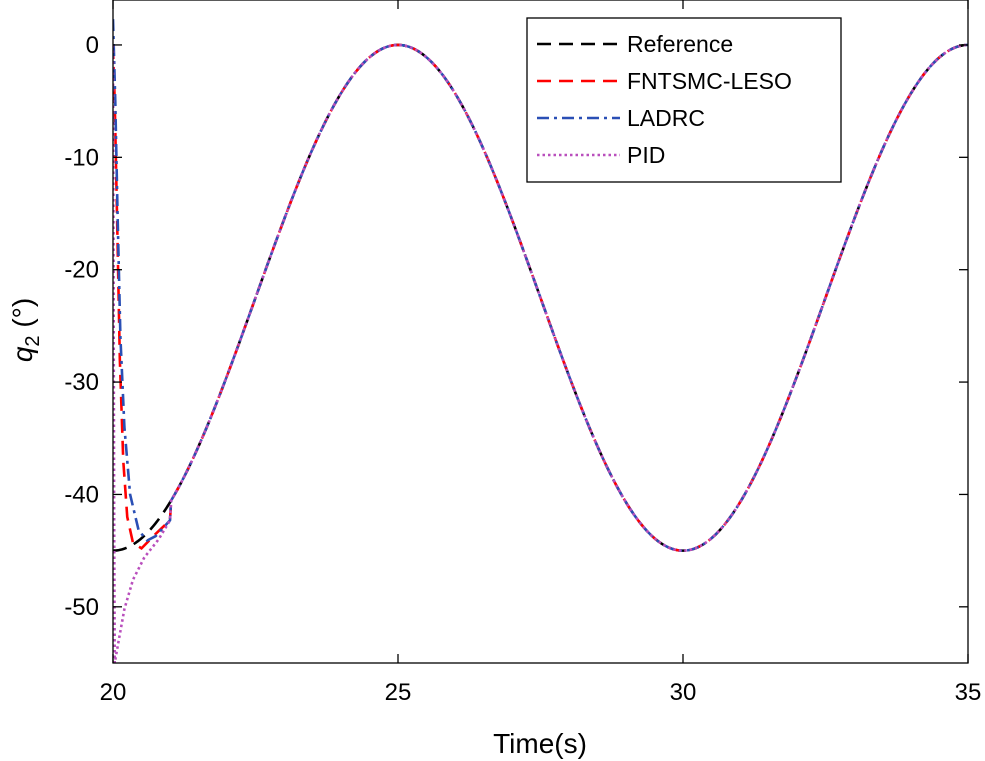  I want to click on y-axis-title-subscript: 2, so click(33, 340).